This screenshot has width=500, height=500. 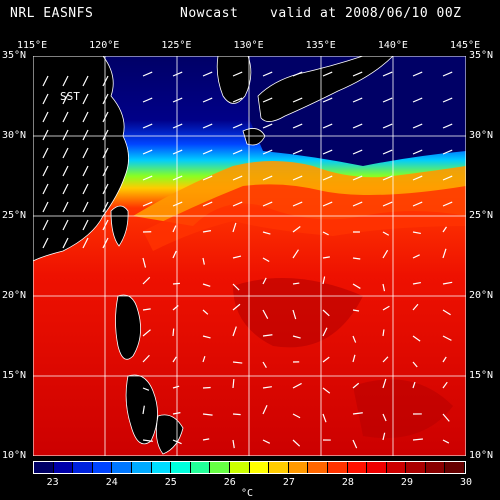 What do you see at coordinates (176, 45) in the screenshot?
I see `longitude-label: 125°E` at bounding box center [176, 45].